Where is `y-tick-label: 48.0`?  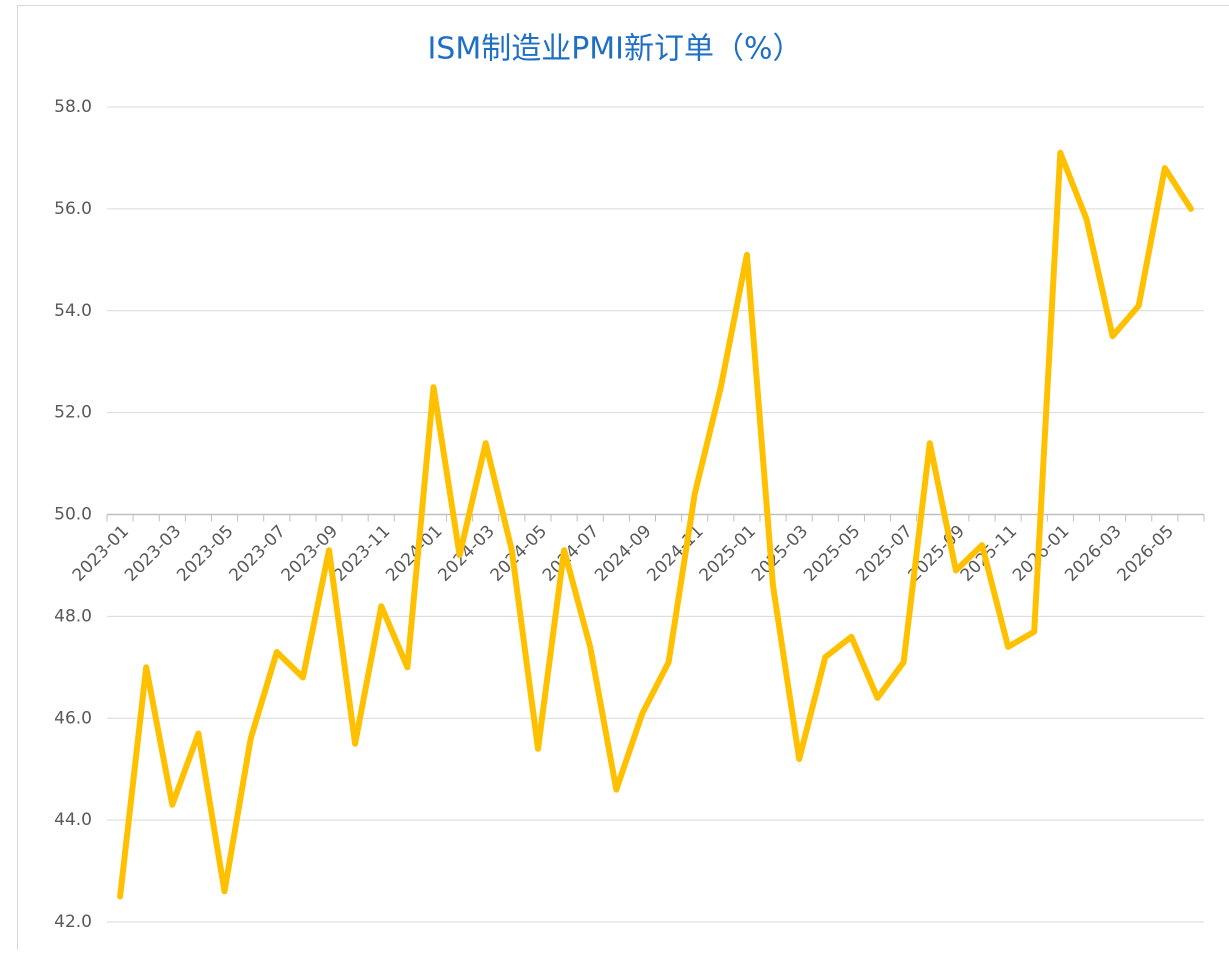 y-tick-label: 48.0 is located at coordinates (73, 616).